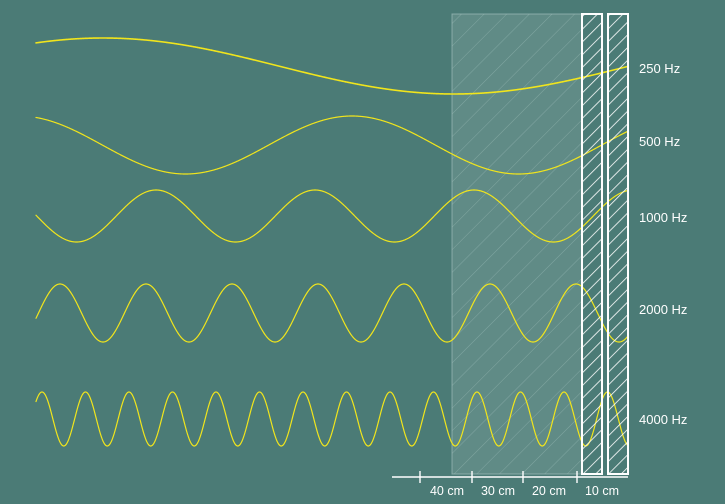 This screenshot has height=504, width=725. I want to click on scale-label-30: 30 cm, so click(498, 491).